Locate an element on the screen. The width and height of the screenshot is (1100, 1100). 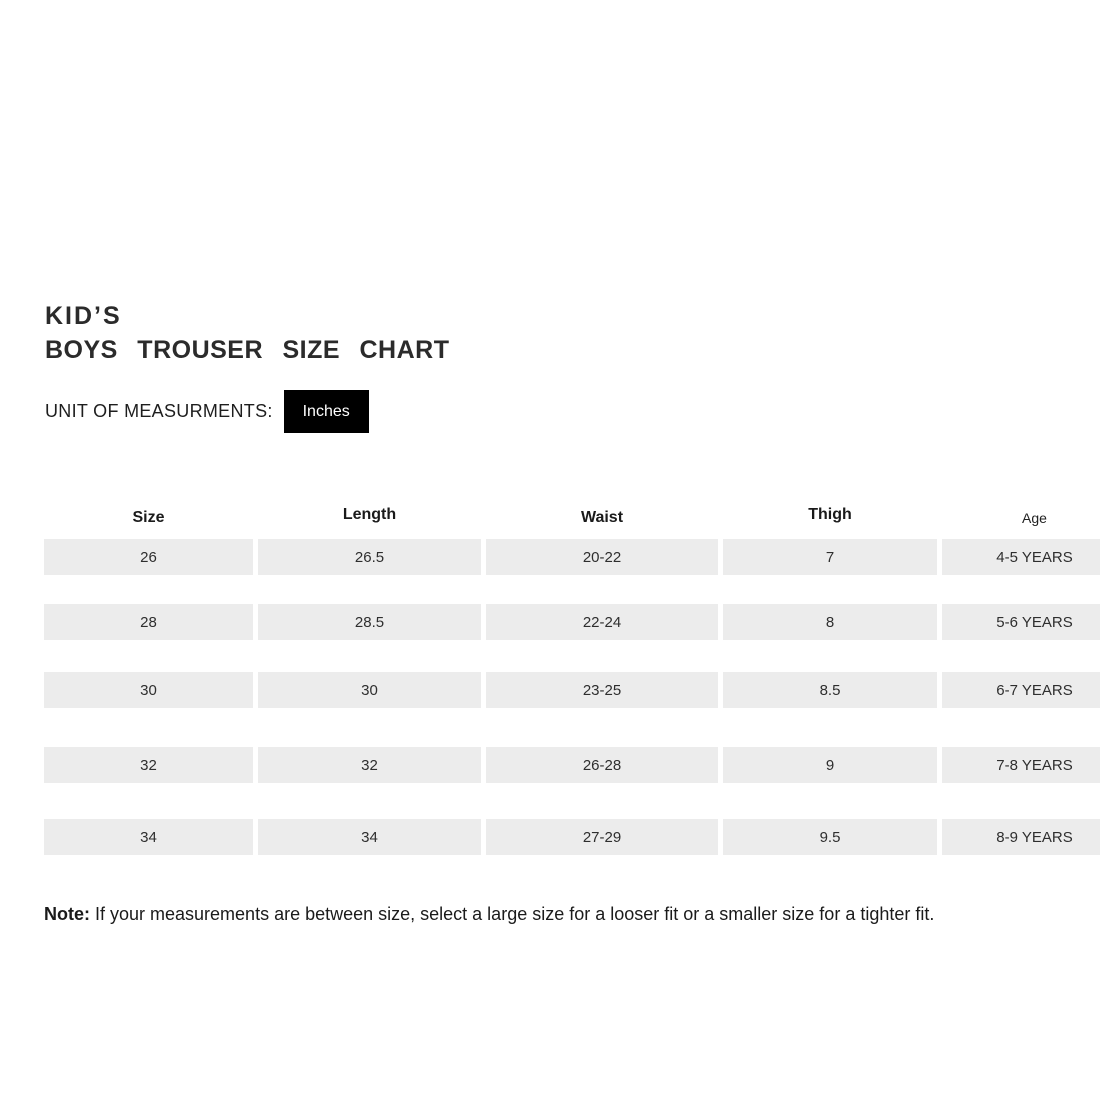
table-cell: 7 is located at coordinates (830, 557).